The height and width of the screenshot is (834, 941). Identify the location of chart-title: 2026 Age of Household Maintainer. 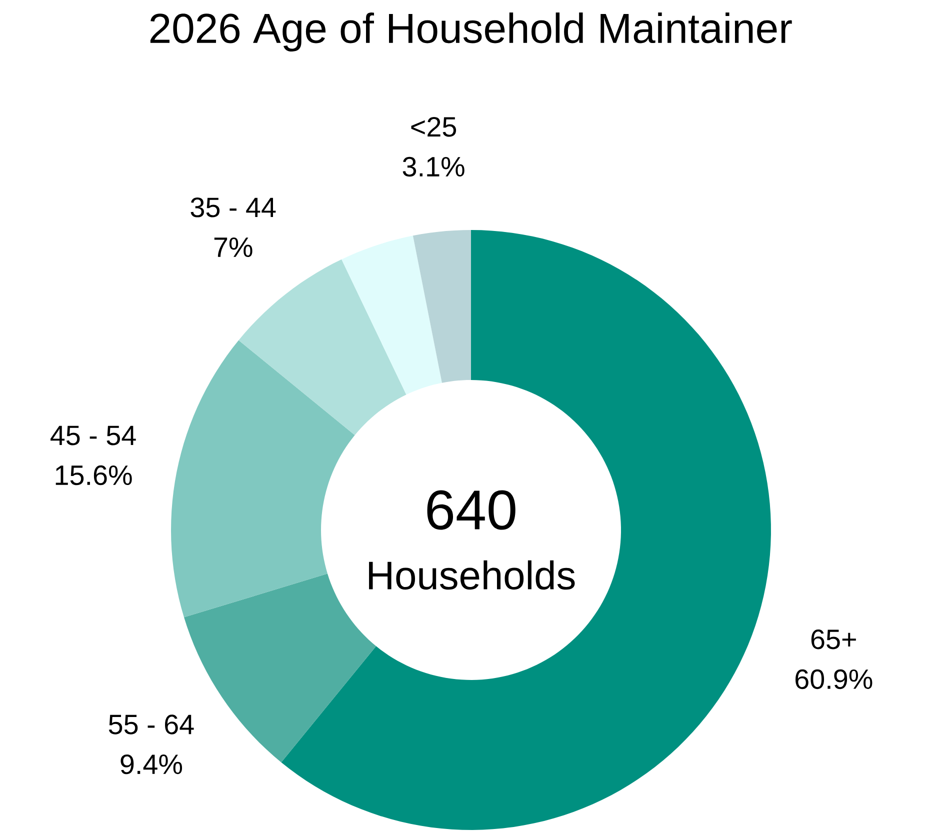
(471, 32).